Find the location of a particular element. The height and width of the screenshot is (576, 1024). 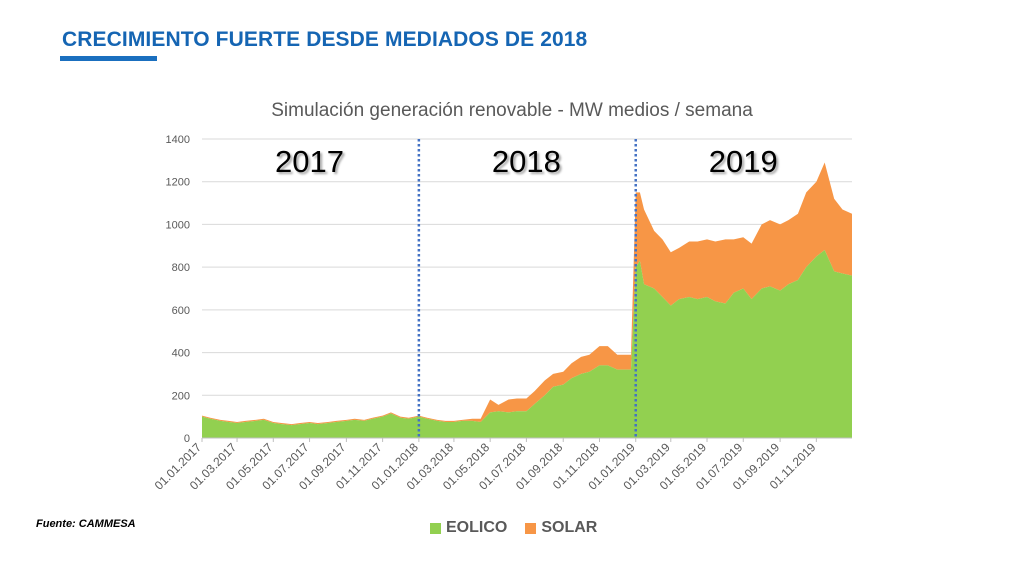

legend-item-eolico: EOLICO is located at coordinates (468, 528).